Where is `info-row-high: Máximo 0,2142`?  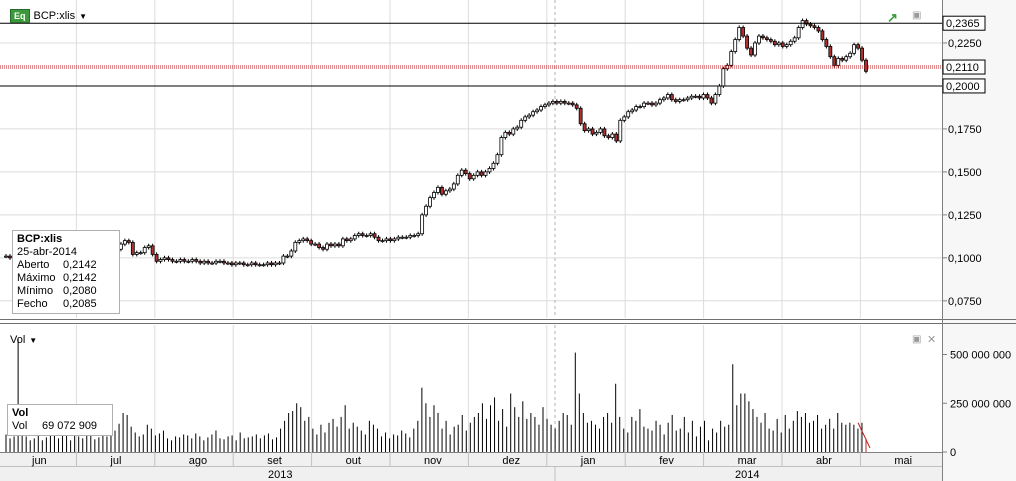 info-row-high: Máximo 0,2142 is located at coordinates (66, 278).